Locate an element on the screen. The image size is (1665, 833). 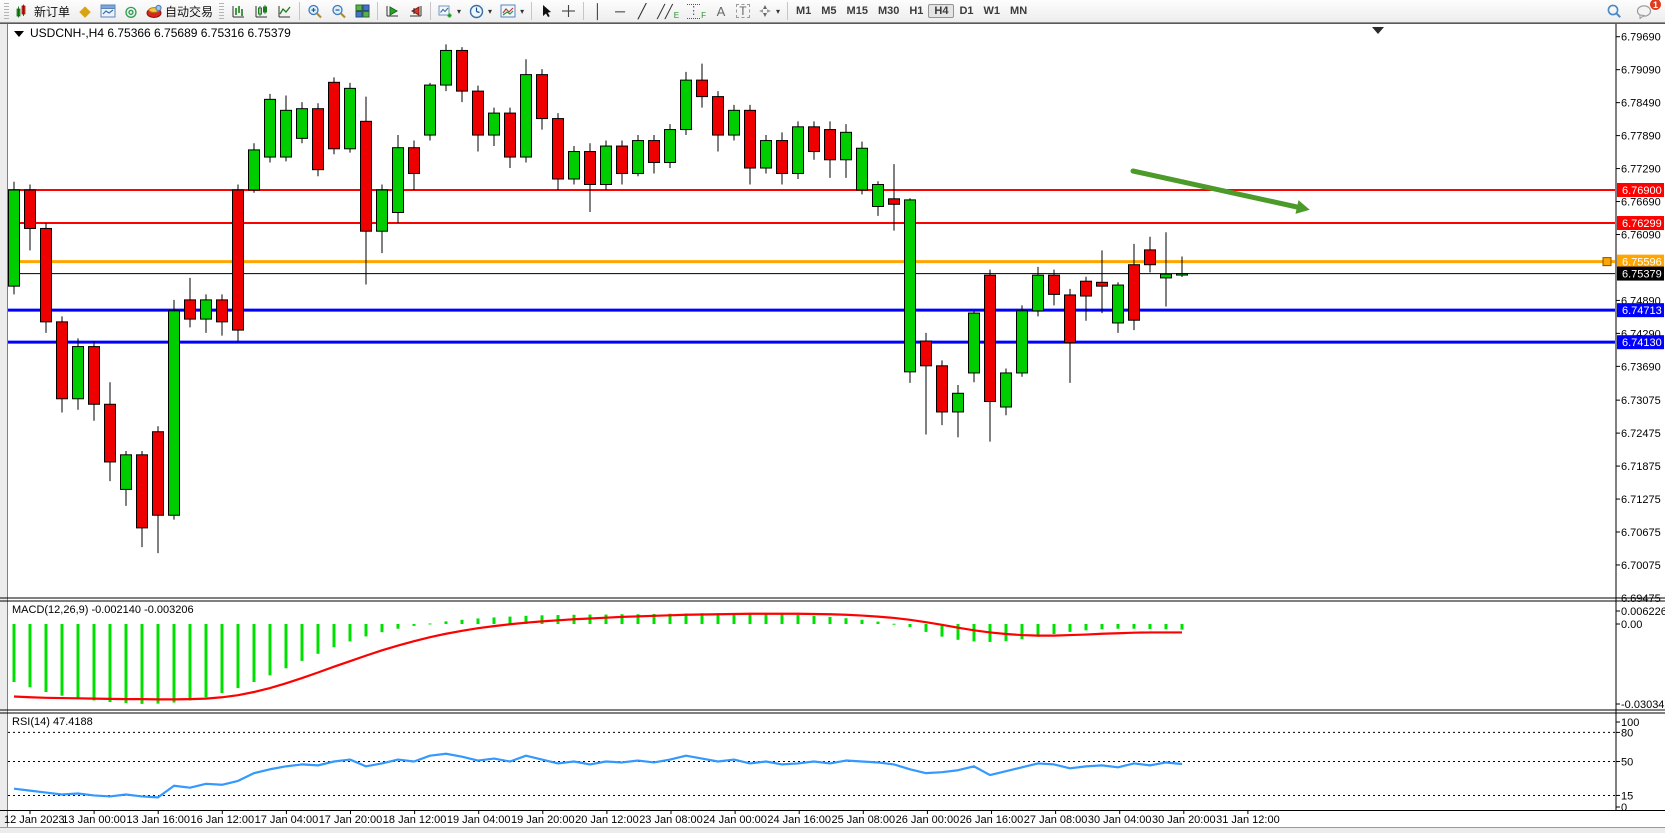
tab-timeframe-m30: M30 is located at coordinates (888, 11).